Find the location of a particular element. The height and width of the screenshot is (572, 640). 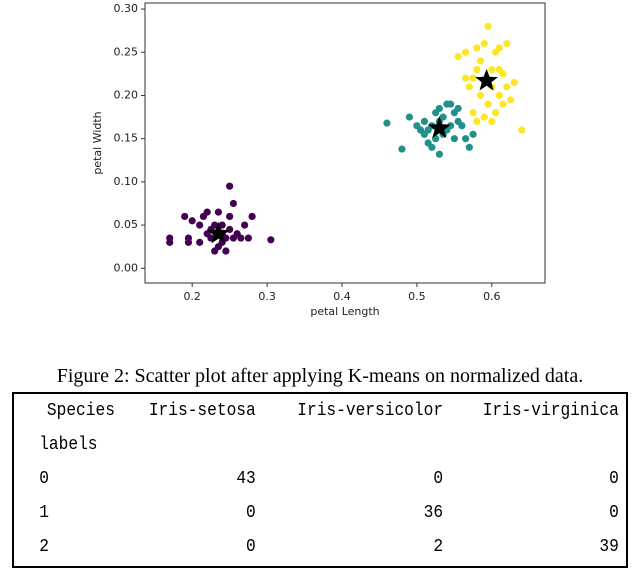

table-cell: Species is located at coordinates (80, 411).